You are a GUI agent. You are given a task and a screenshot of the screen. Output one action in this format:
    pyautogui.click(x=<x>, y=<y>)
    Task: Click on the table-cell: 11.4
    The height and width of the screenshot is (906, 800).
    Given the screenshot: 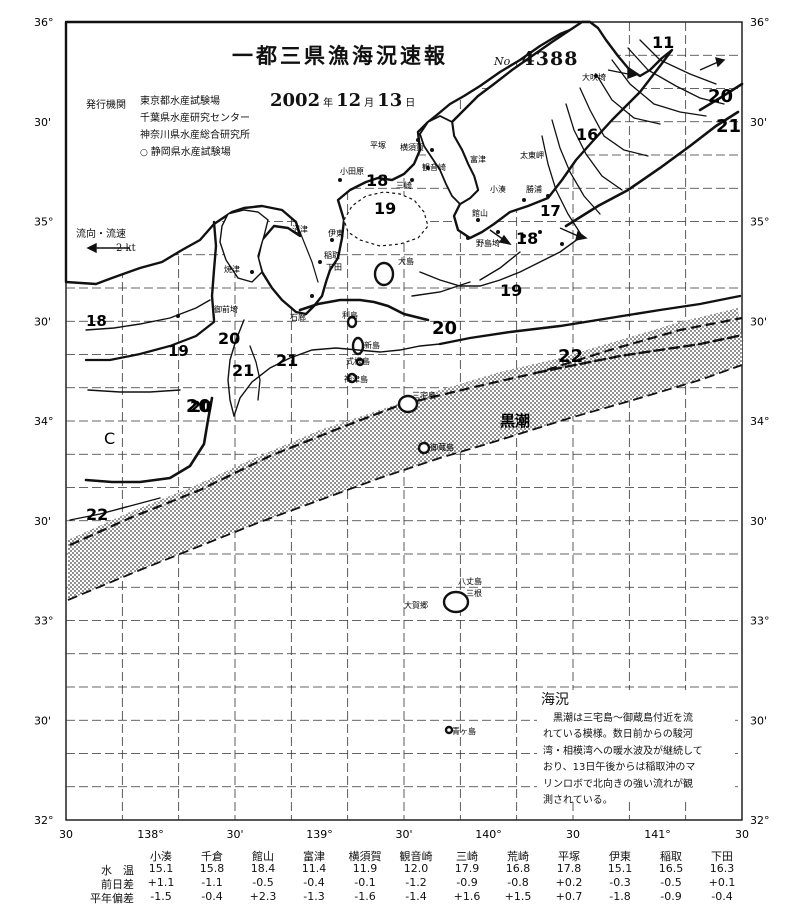 What is the action you would take?
    pyautogui.click(x=314, y=868)
    